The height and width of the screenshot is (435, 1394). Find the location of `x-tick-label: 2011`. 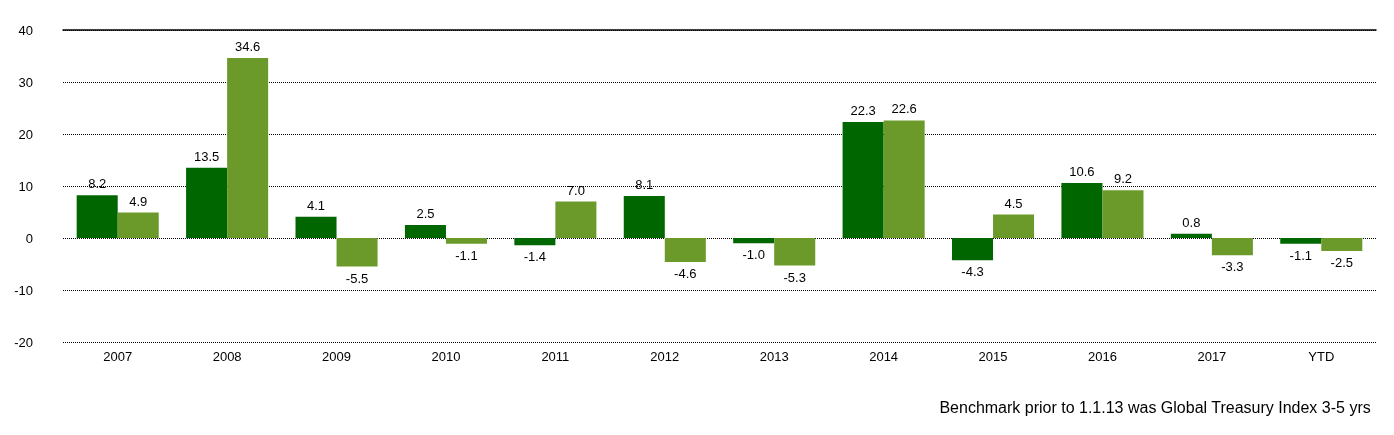

x-tick-label: 2011 is located at coordinates (555, 356).